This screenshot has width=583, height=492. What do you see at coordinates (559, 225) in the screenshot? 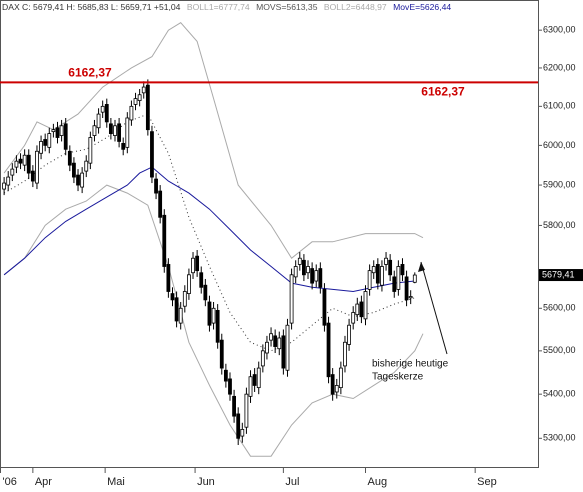
I see `y-tick-label: 5800,00` at bounding box center [559, 225].